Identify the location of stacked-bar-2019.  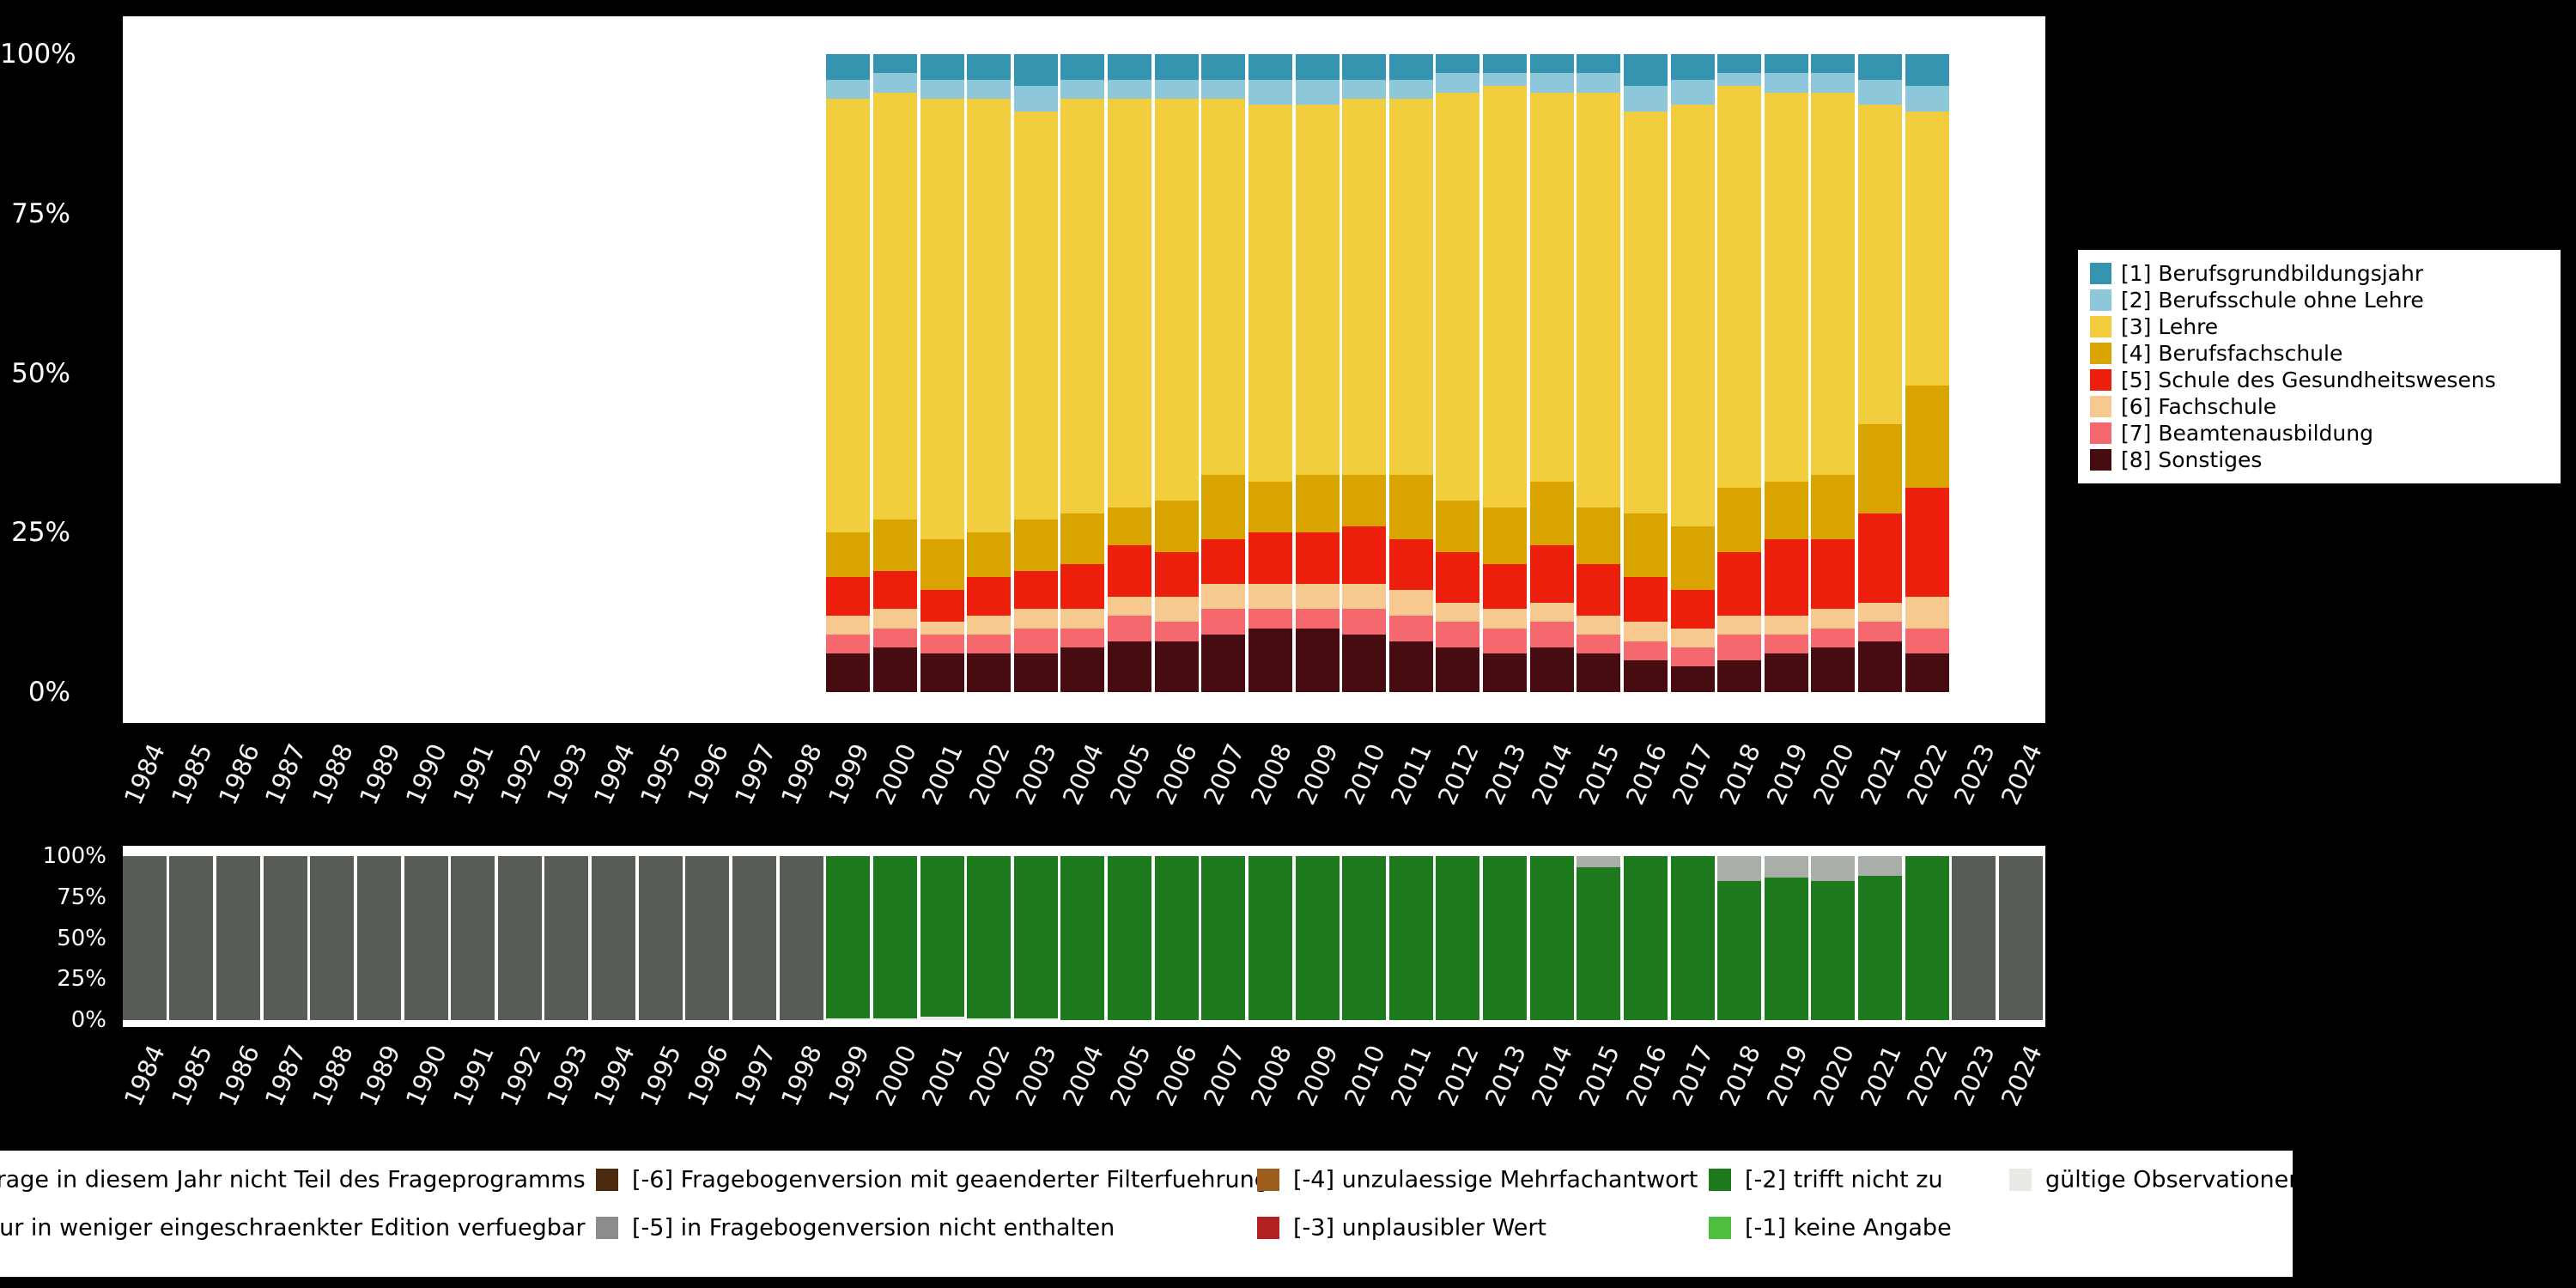
(1786, 373).